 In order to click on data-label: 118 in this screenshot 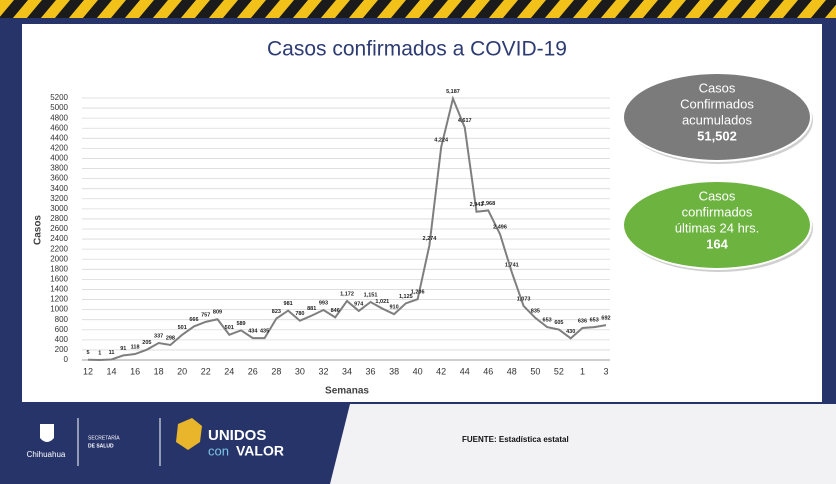, I will do `click(135, 348)`.